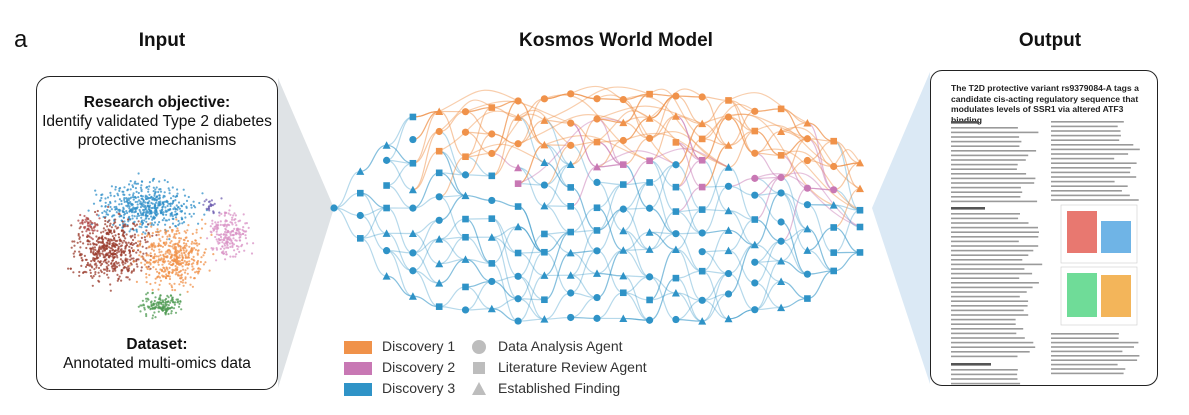  What do you see at coordinates (901, 228) in the screenshot?
I see `right-cone` at bounding box center [901, 228].